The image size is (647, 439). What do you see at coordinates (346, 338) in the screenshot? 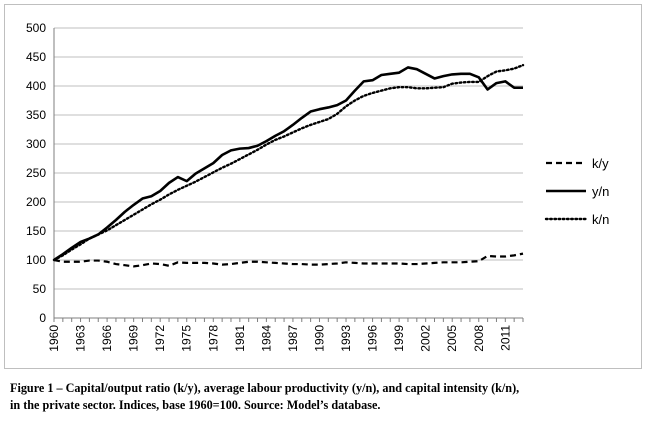
I see `x-tick-label: 1993` at bounding box center [346, 338].